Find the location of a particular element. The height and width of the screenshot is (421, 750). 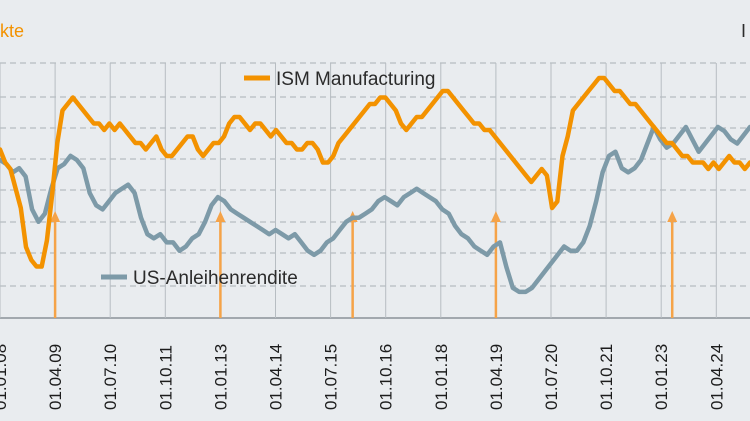

x-tick-label: 01.01.18 is located at coordinates (441, 377).